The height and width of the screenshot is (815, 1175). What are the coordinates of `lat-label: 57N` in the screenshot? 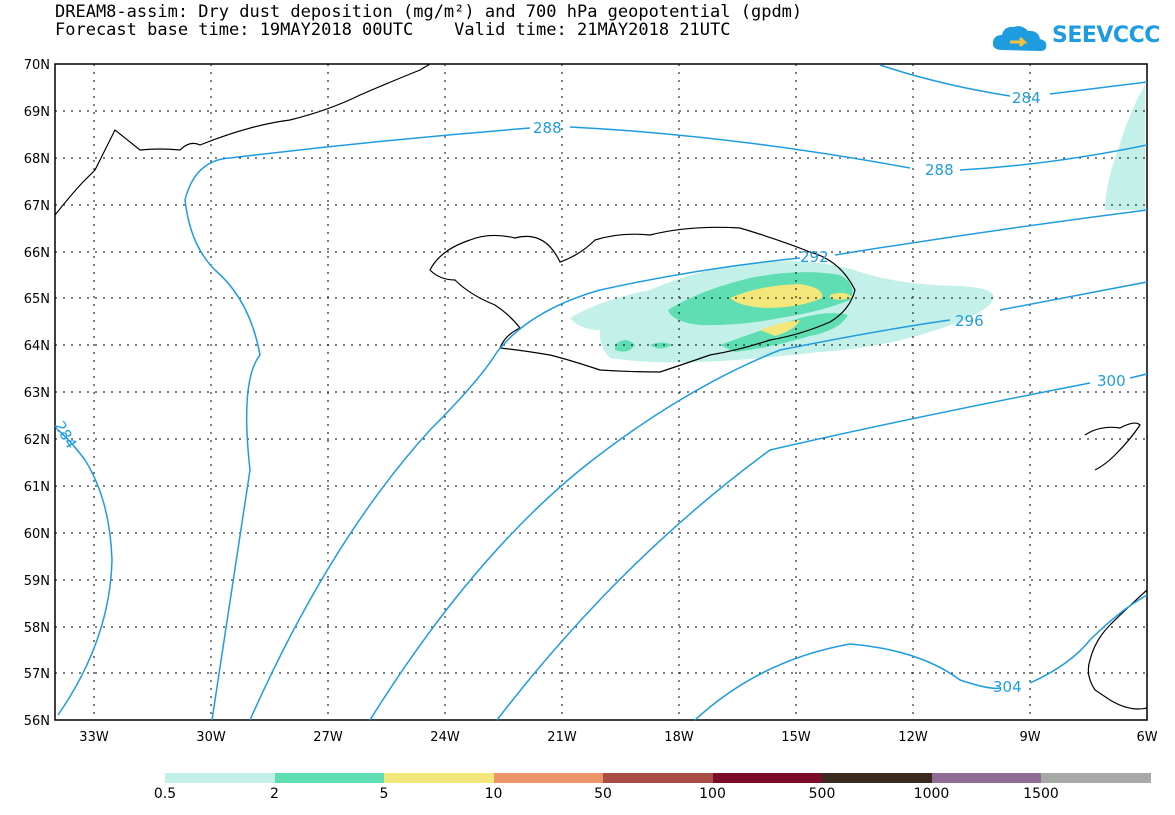 It's located at (37, 674).